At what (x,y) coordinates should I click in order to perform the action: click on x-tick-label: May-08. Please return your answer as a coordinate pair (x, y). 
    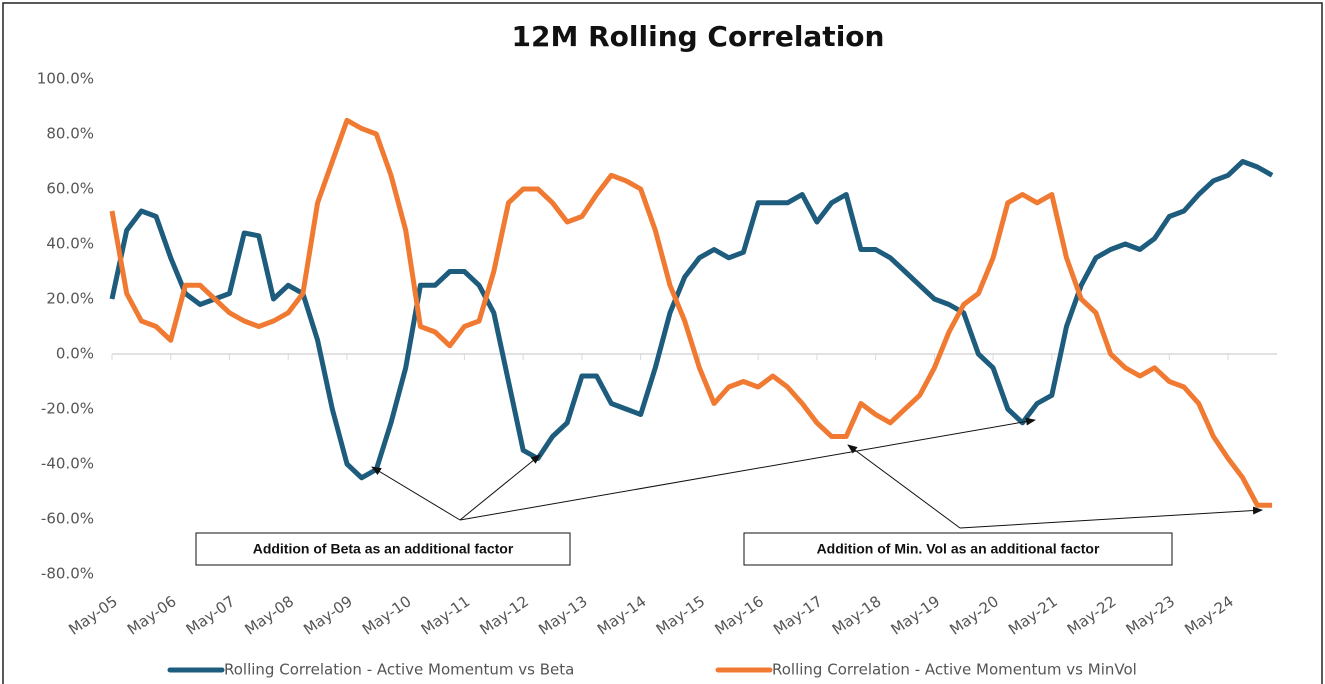
    Looking at the image, I should click on (270, 615).